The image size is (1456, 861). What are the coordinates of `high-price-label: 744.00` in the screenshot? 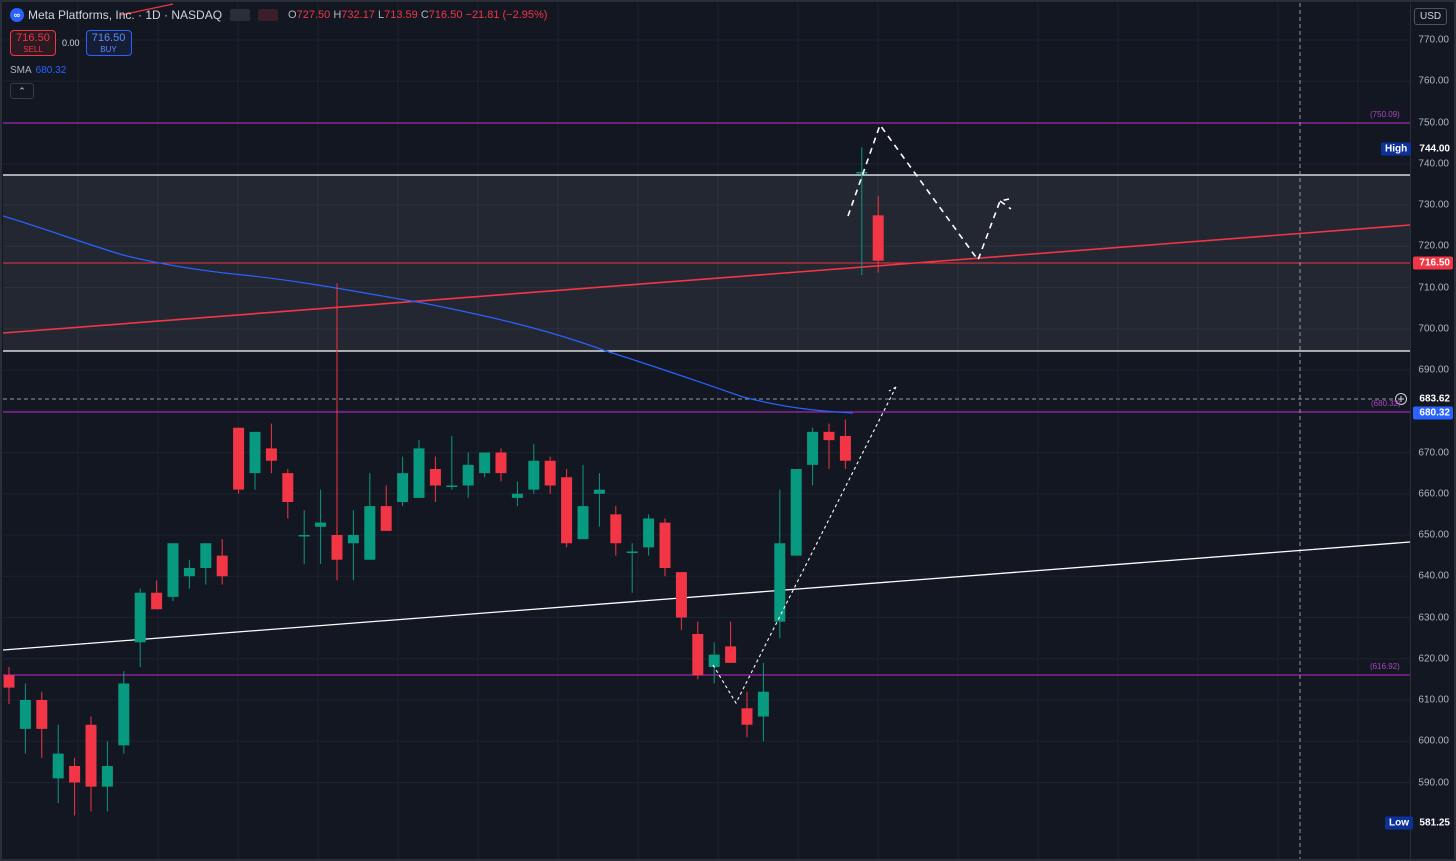 It's located at (1433, 149).